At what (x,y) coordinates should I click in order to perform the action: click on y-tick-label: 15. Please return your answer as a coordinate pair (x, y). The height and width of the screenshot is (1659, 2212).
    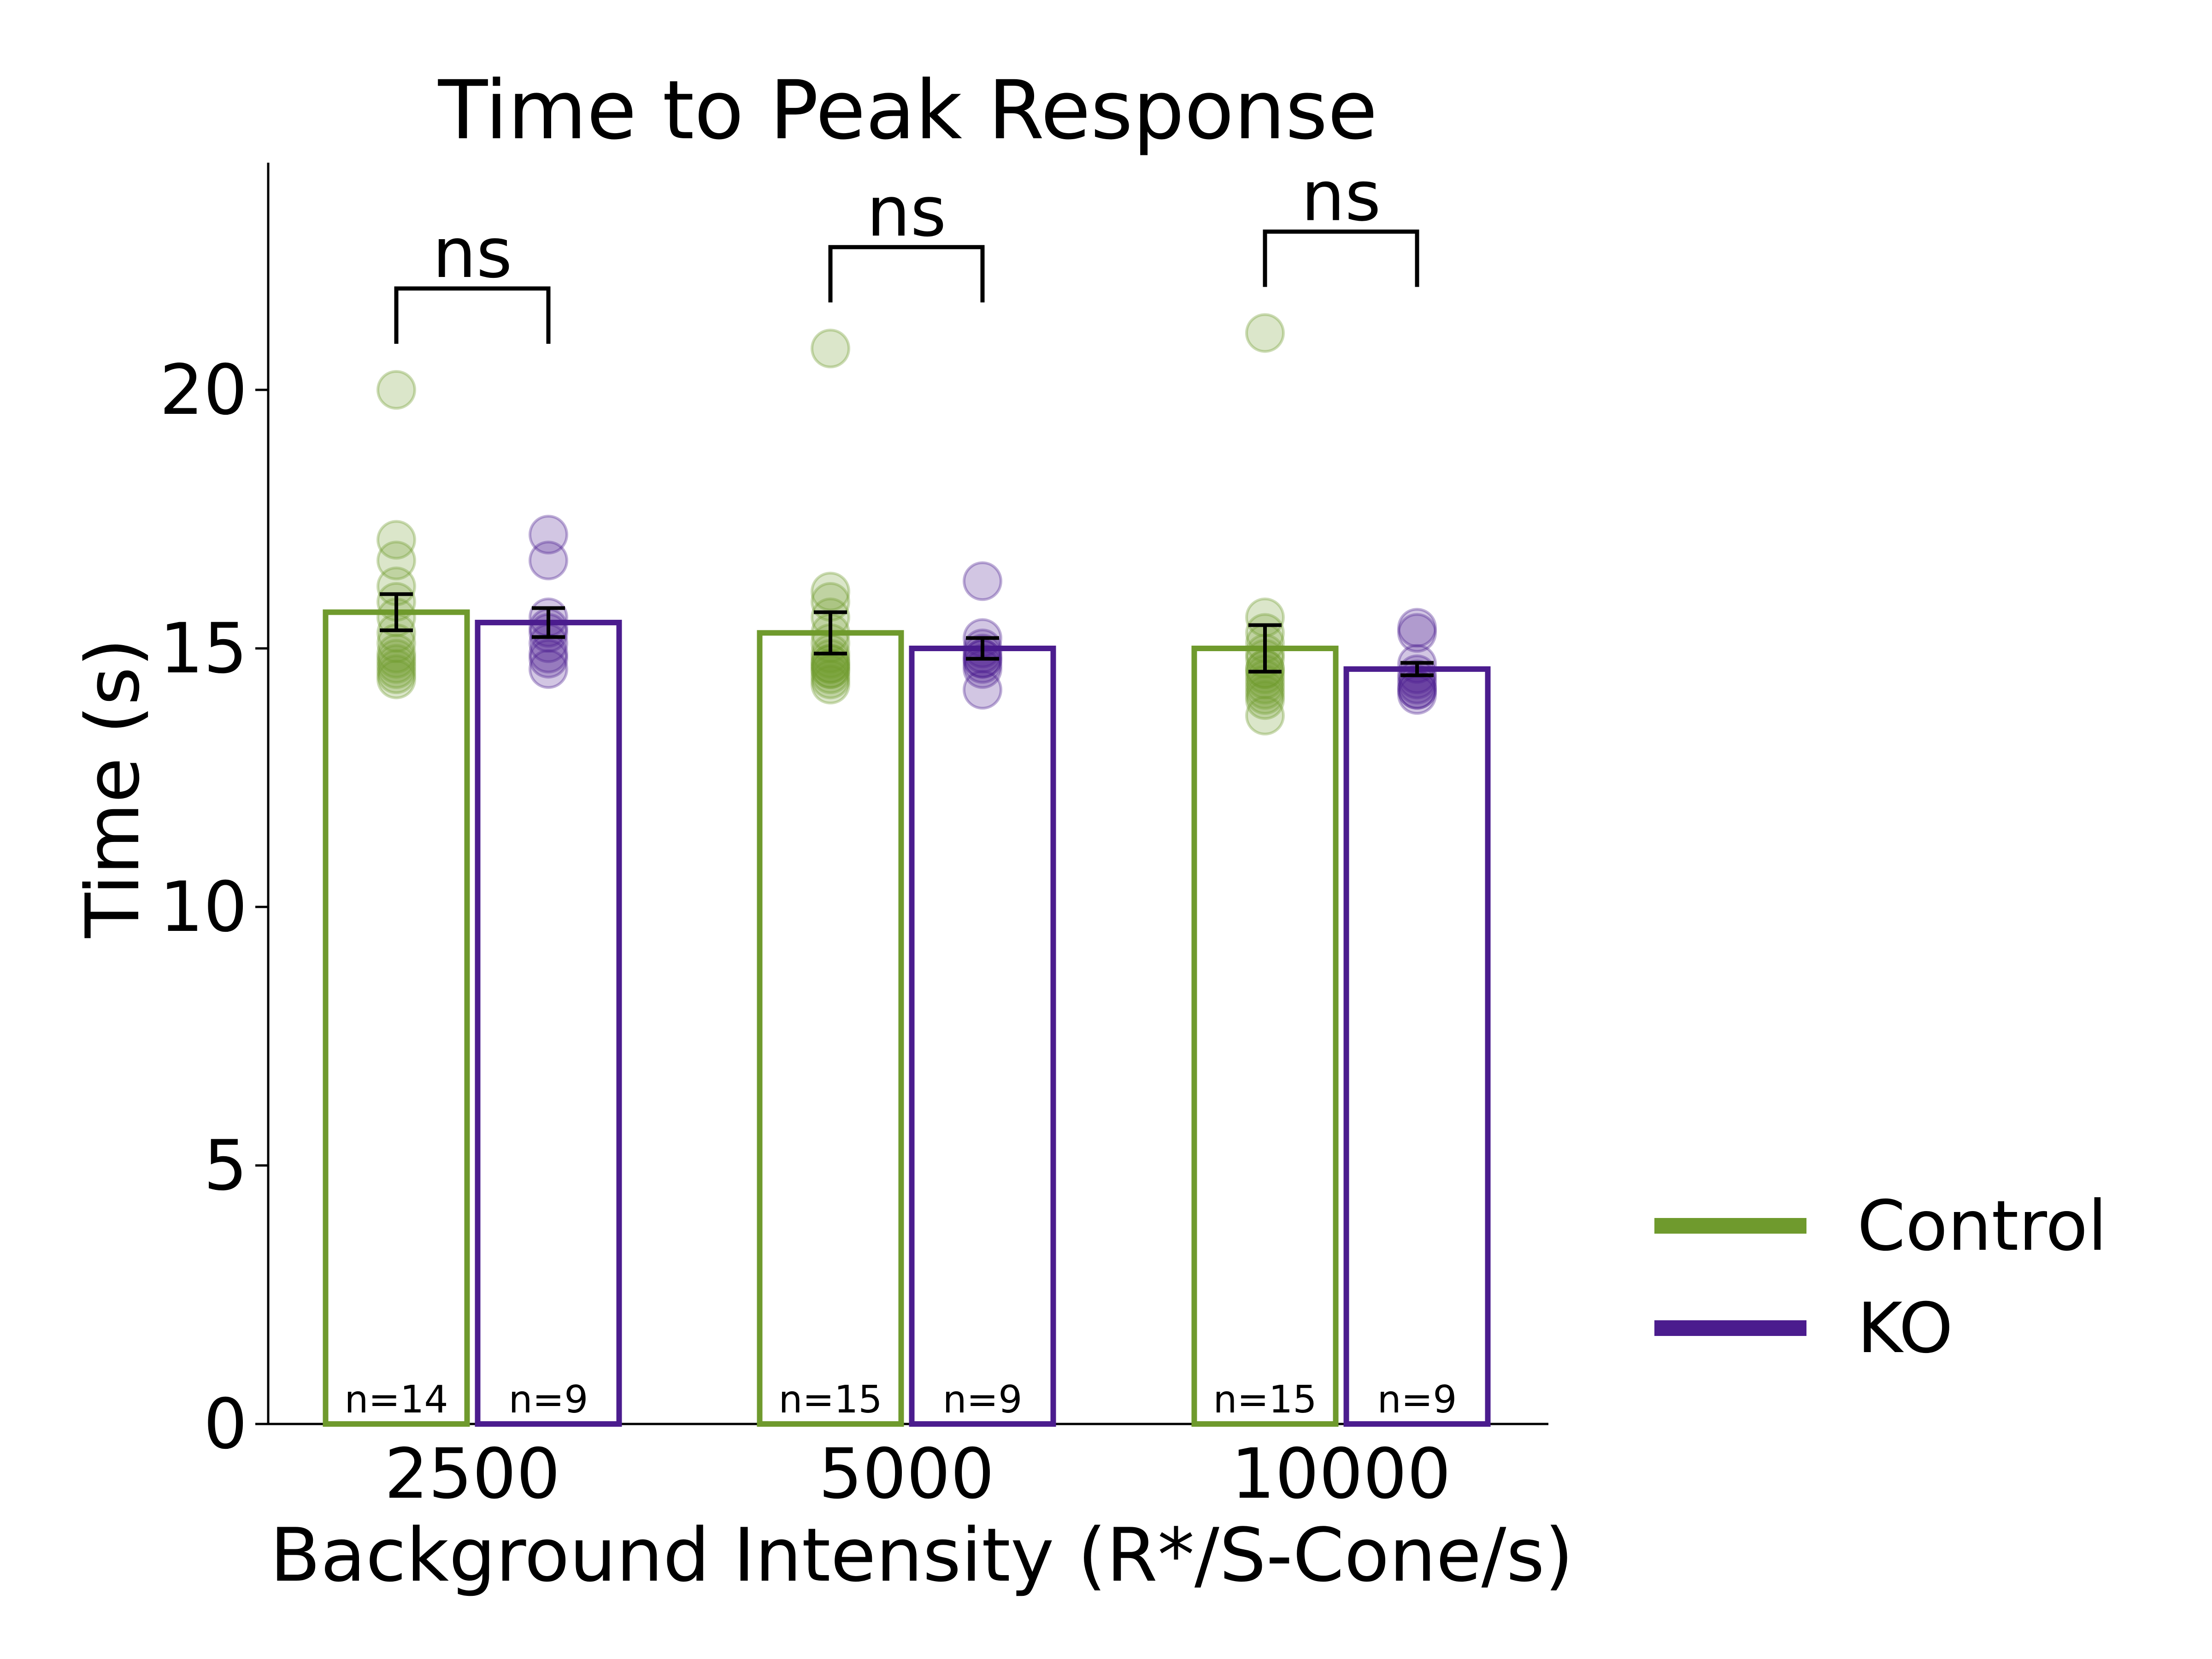
    Looking at the image, I should click on (203, 649).